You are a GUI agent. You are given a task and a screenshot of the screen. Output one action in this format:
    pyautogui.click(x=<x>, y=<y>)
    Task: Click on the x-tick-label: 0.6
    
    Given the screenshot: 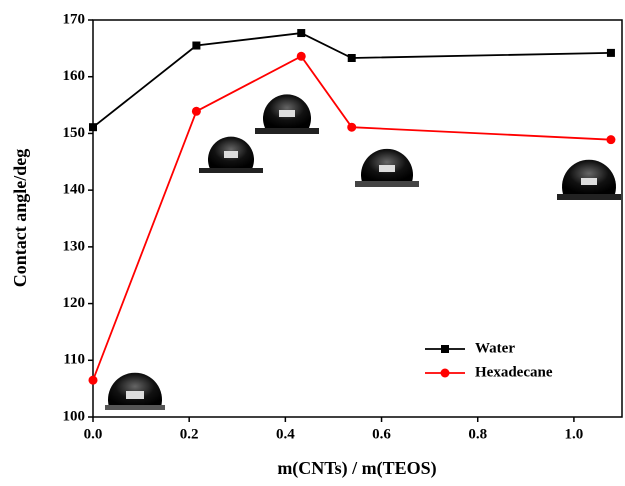 What is the action you would take?
    pyautogui.click(x=381, y=434)
    